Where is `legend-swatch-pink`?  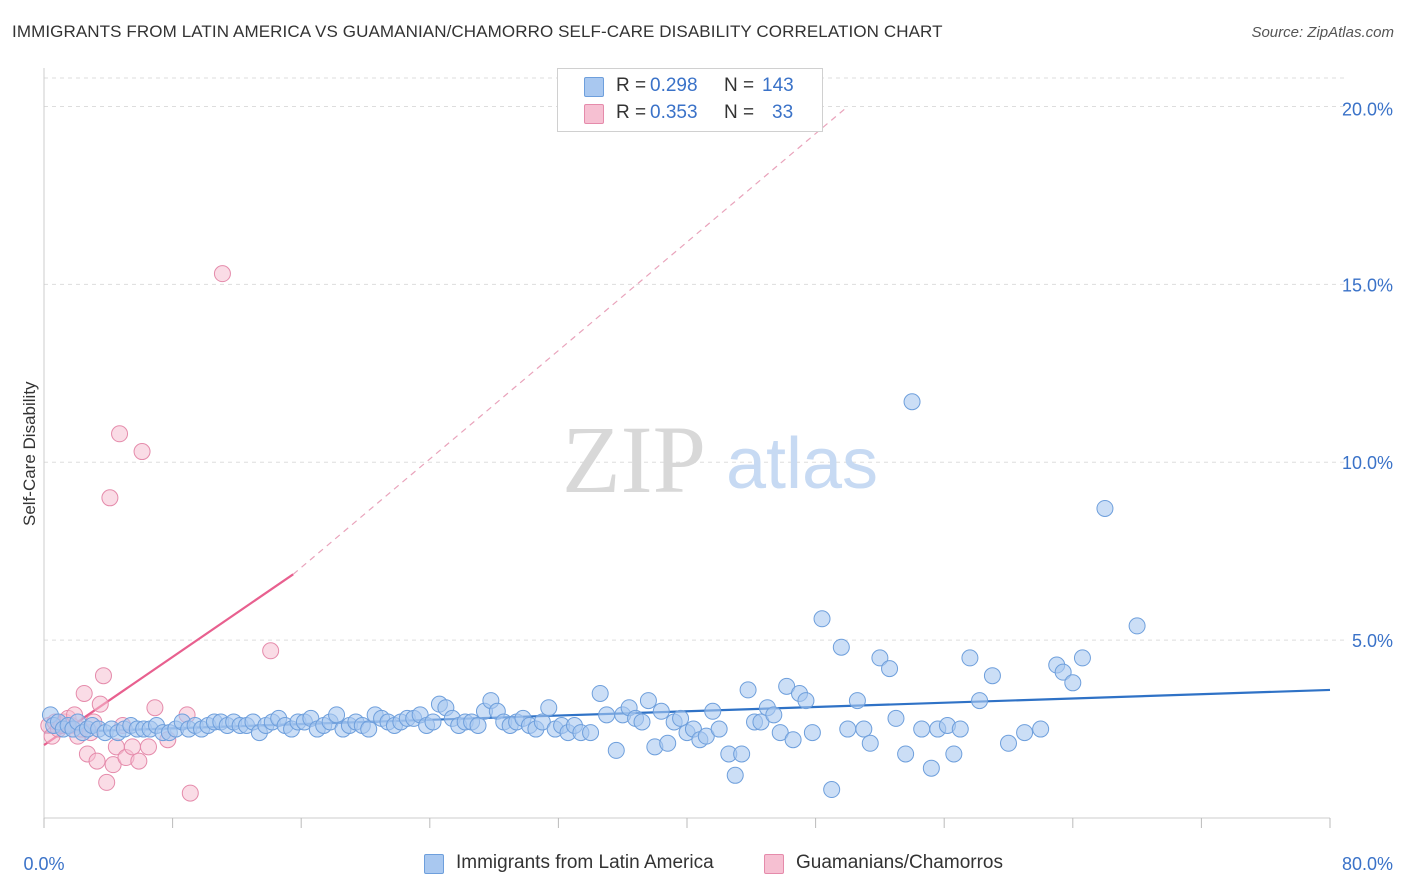
legend-swatch-pink is located at coordinates (594, 114).